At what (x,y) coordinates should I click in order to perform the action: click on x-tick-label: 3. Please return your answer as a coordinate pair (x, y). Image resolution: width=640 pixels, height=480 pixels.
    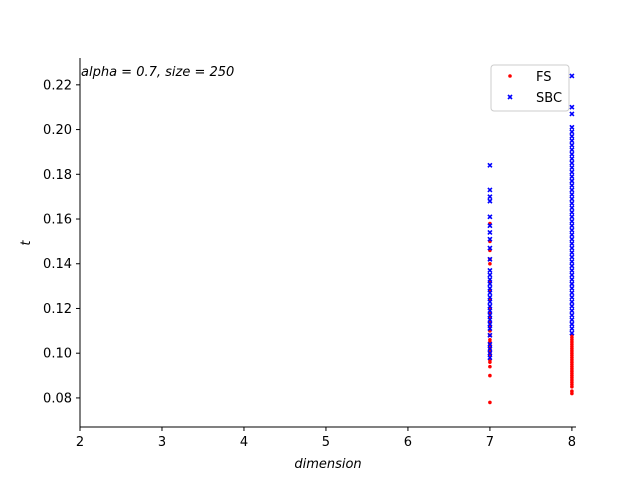
    Looking at the image, I should click on (162, 442).